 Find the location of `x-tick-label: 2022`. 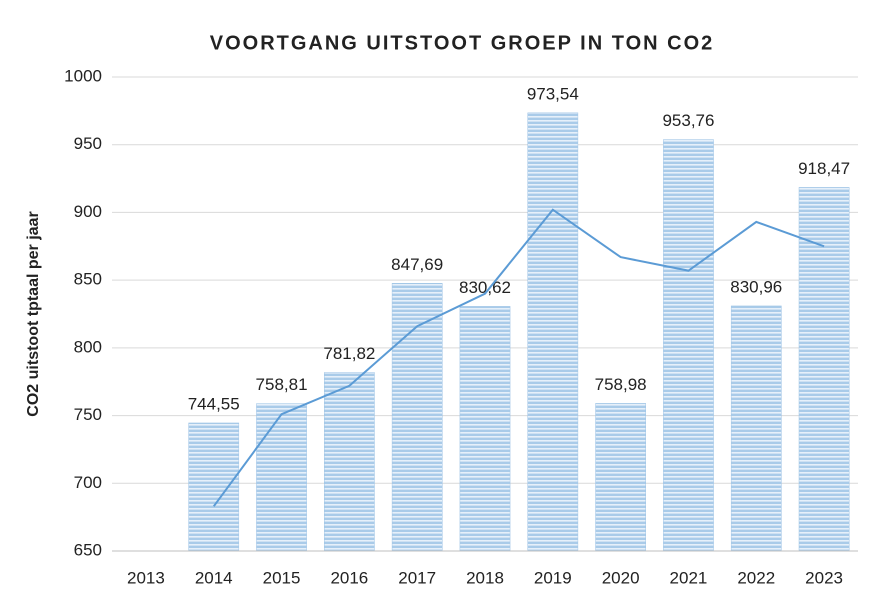

x-tick-label: 2022 is located at coordinates (756, 577).